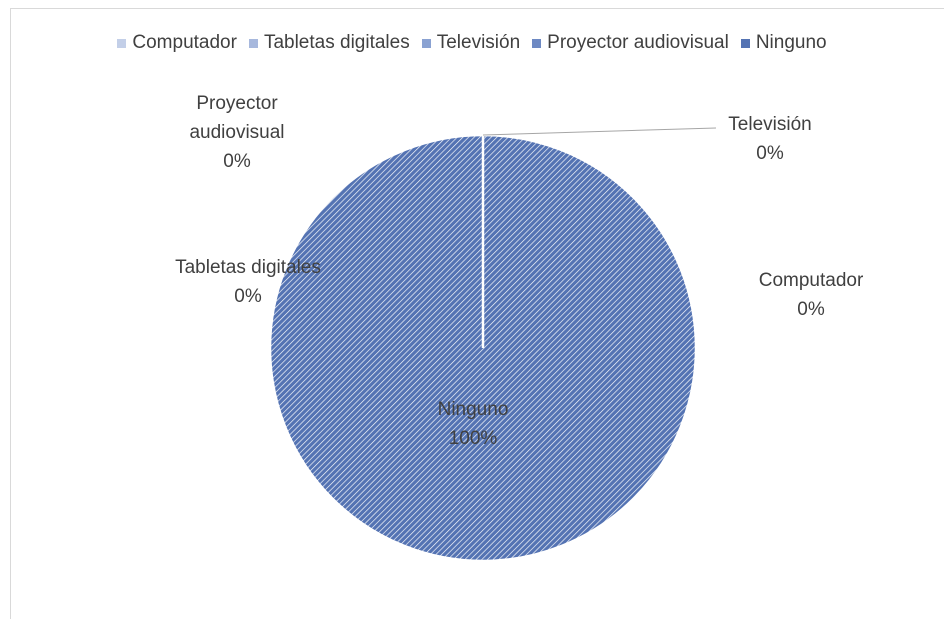 Image resolution: width=944 pixels, height=619 pixels. Describe the element at coordinates (248, 267) in the screenshot. I see `data-label-category: Tabletas digitales` at that location.